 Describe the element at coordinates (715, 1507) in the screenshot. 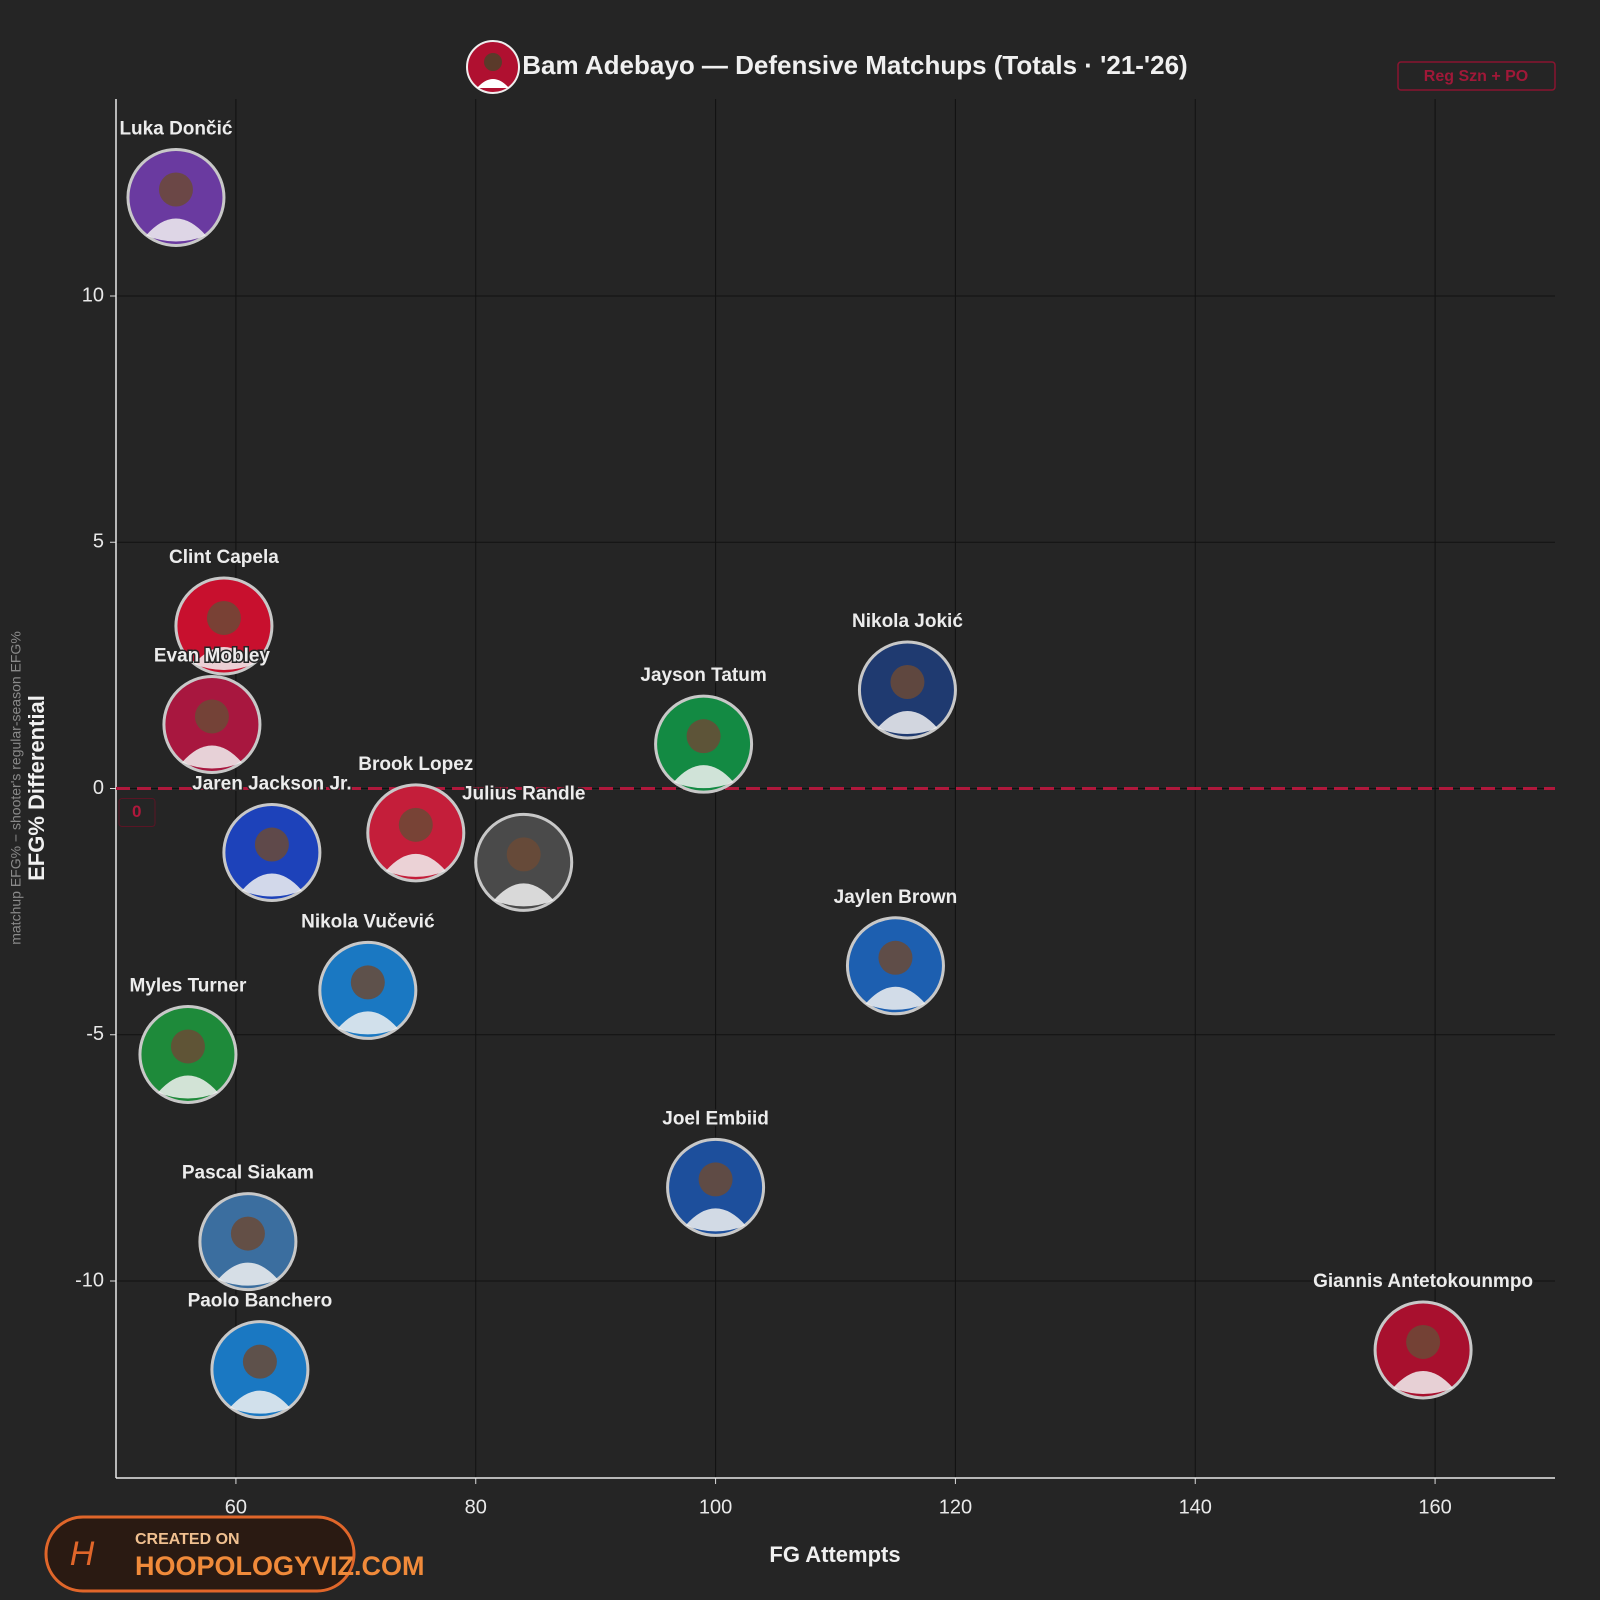

I see `x-tick-label: 100` at that location.